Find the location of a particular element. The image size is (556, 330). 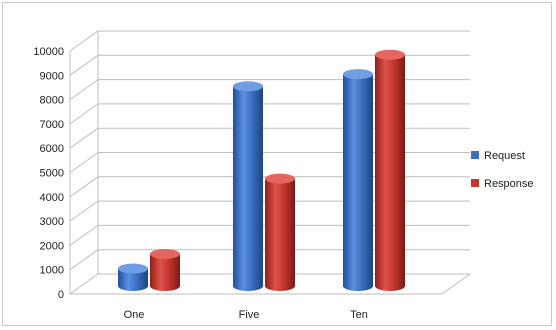

bar-request-ten is located at coordinates (358, 180).